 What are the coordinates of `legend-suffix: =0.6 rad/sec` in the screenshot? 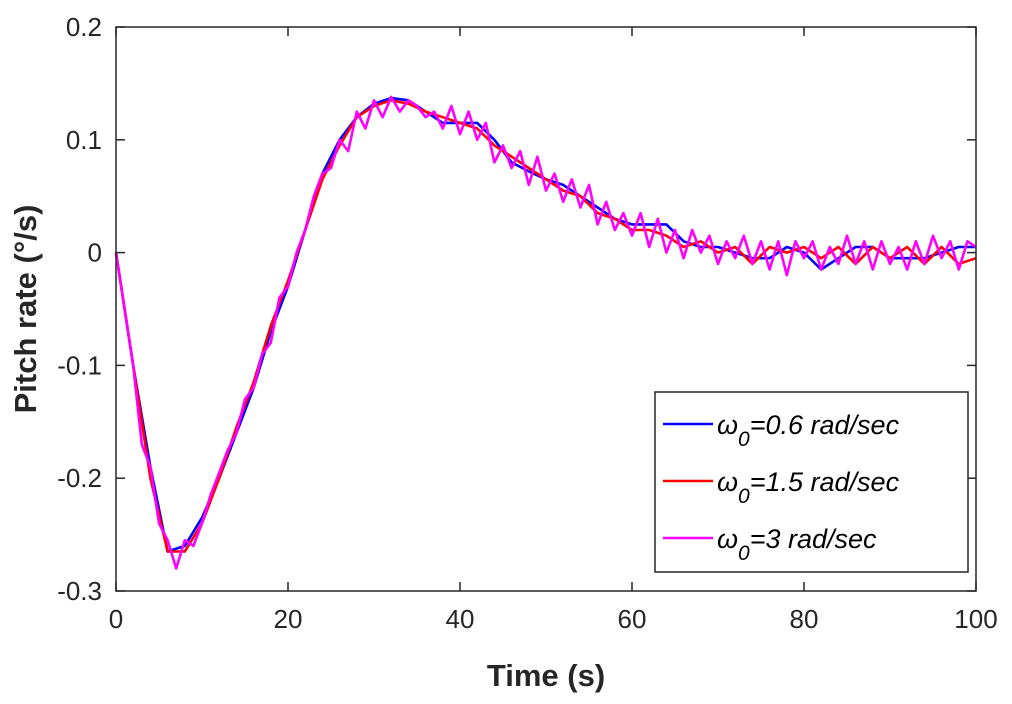 It's located at (825, 425).